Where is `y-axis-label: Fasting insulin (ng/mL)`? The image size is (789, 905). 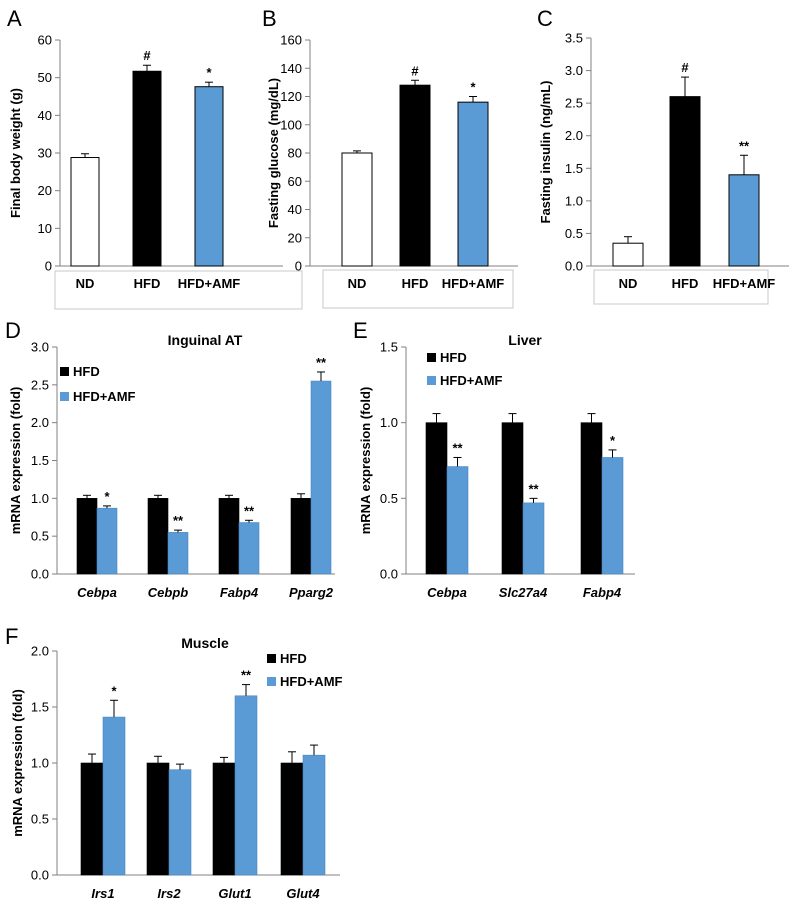 y-axis-label: Fasting insulin (ng/mL) is located at coordinates (545, 152).